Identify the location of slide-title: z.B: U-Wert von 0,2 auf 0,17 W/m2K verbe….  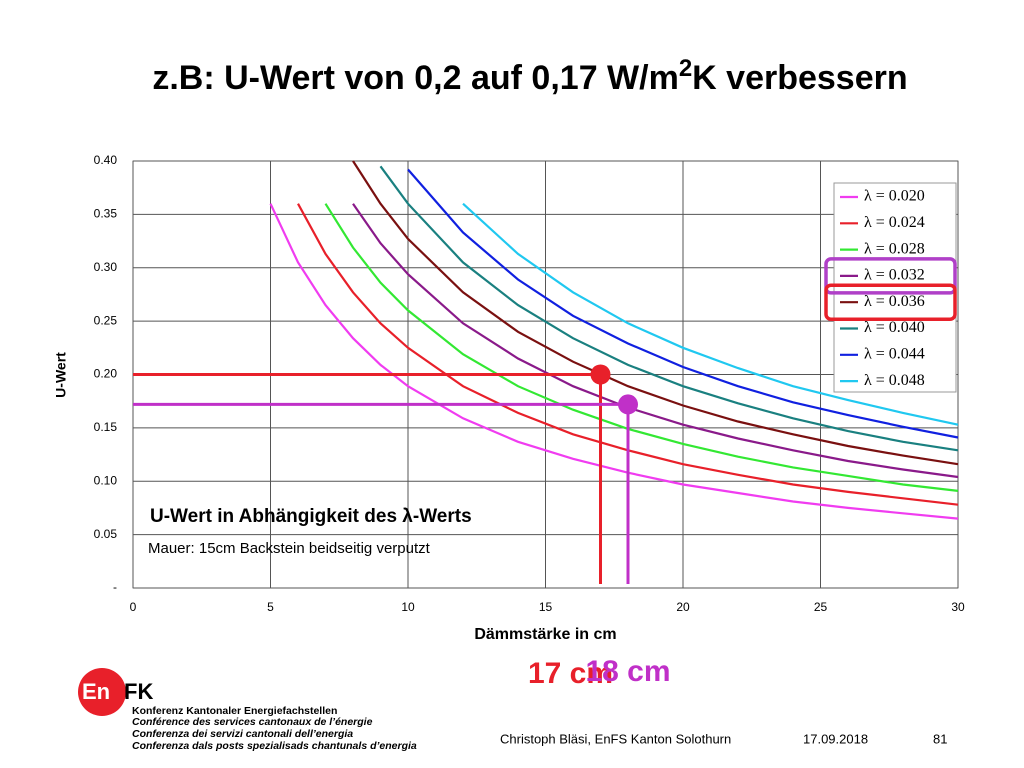
(529, 76).